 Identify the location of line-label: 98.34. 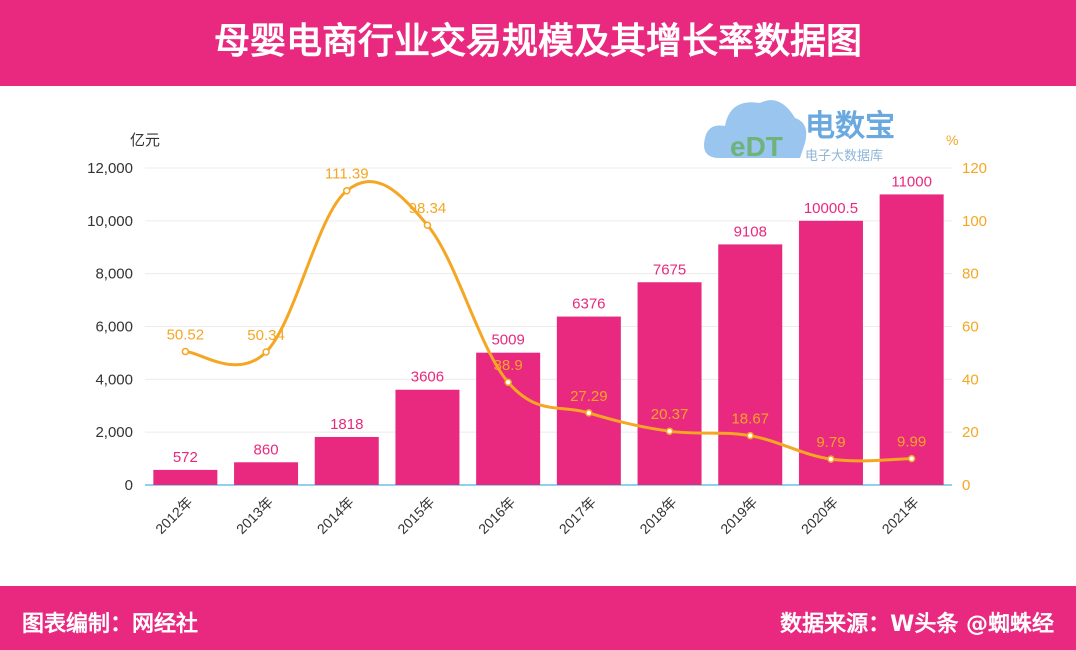
(428, 208).